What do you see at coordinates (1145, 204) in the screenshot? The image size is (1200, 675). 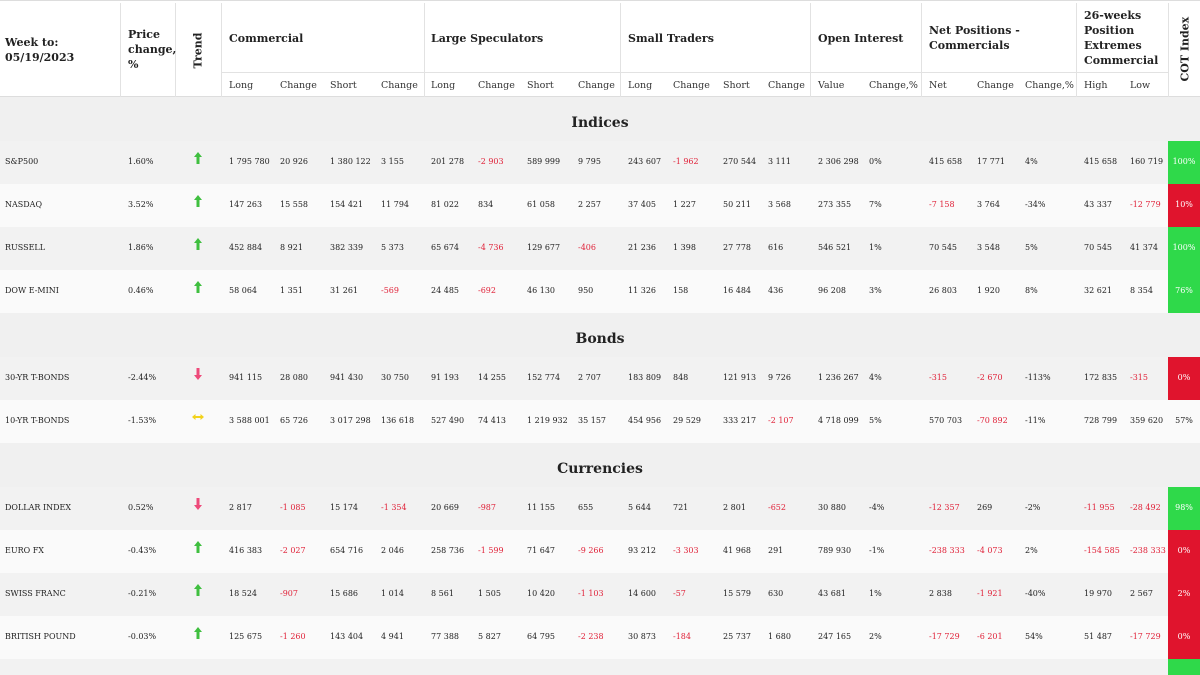 I see `value-cell: -12 779` at bounding box center [1145, 204].